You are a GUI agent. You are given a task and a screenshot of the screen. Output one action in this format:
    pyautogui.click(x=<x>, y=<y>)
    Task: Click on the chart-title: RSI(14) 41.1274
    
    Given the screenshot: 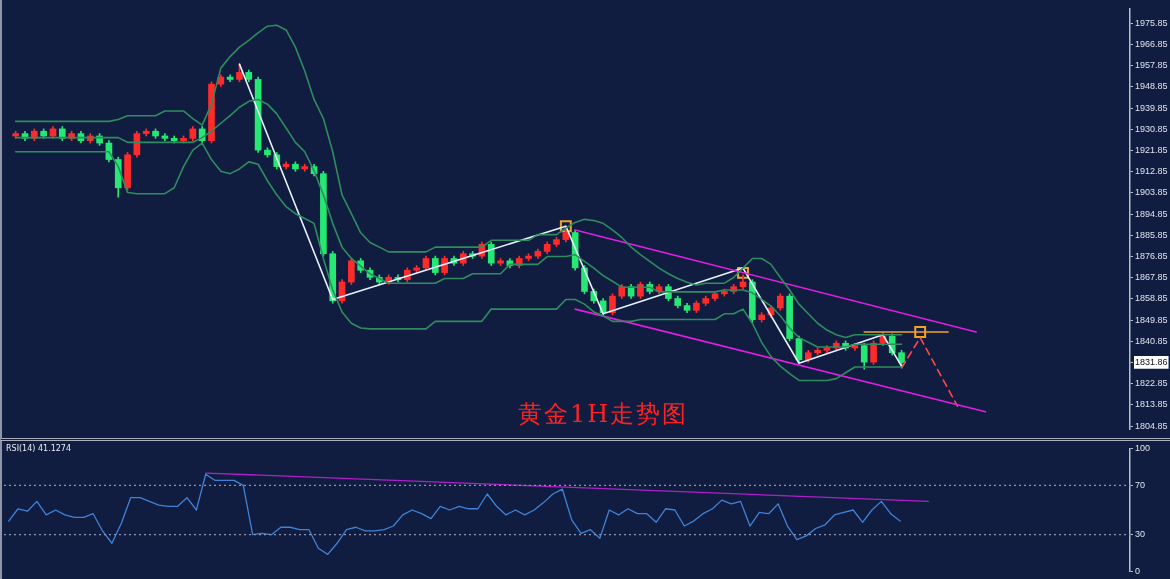 What is the action you would take?
    pyautogui.click(x=39, y=448)
    